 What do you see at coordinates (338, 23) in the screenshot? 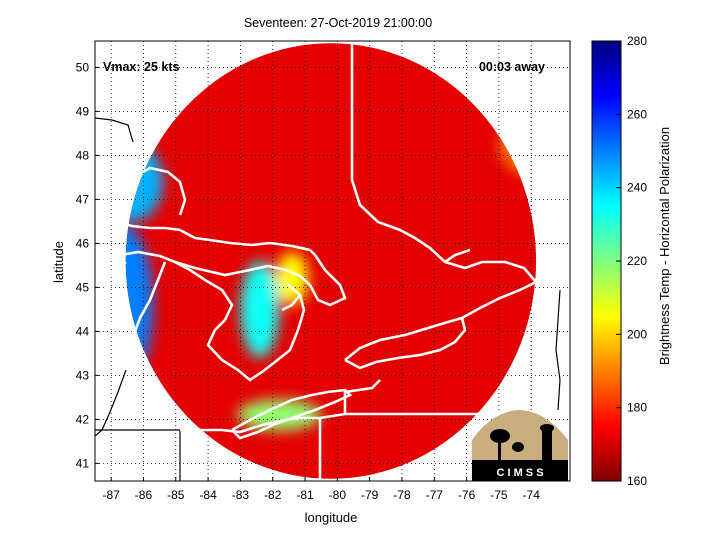
I see `chart-title: Seventeen: 27-Oct-2019 21:00:00` at bounding box center [338, 23].